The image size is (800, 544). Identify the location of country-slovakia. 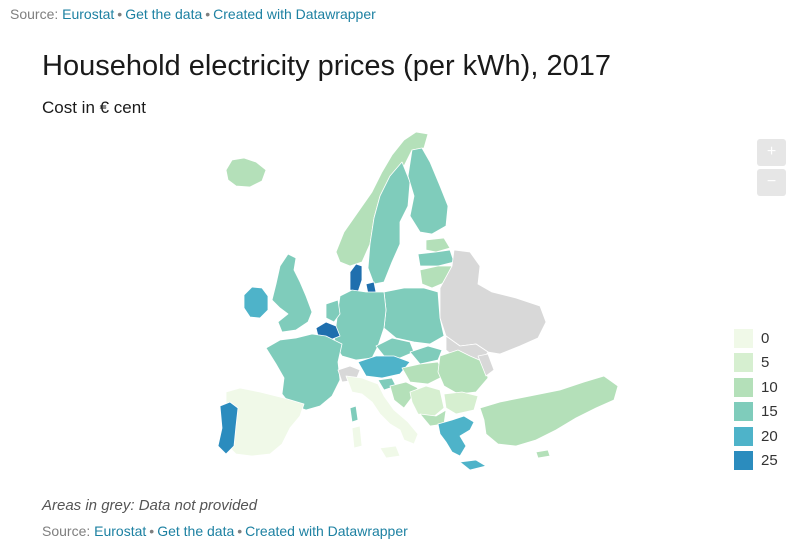
(426, 355).